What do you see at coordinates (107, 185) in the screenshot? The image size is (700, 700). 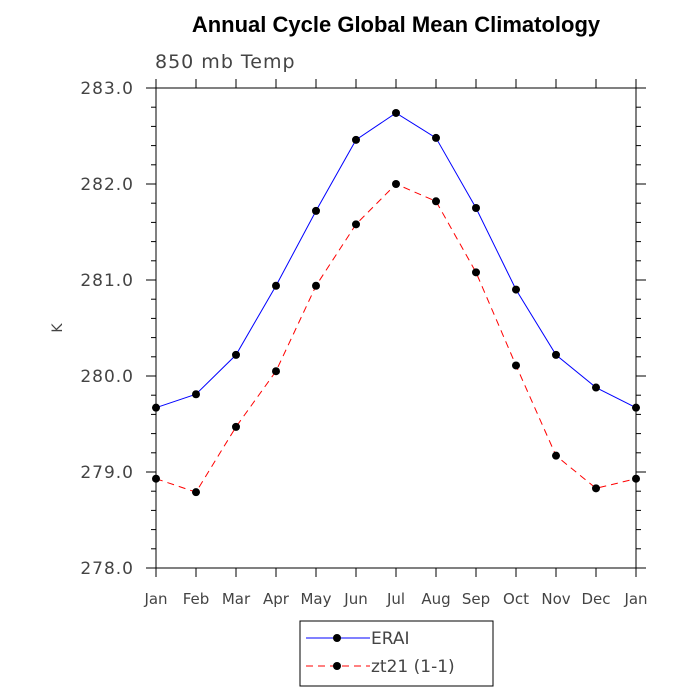 I see `y-tick-label: 282.0` at bounding box center [107, 185].